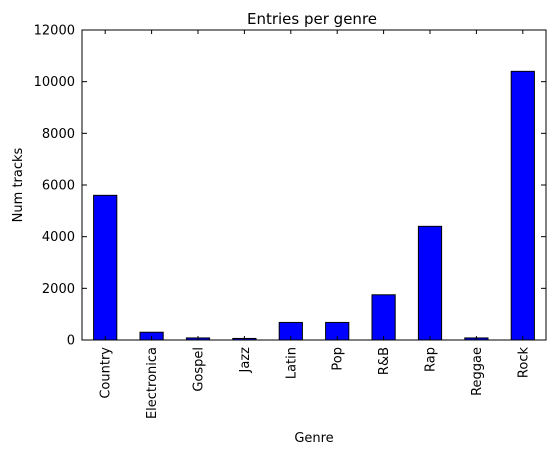 The height and width of the screenshot is (454, 555). Describe the element at coordinates (152, 383) in the screenshot. I see `x-tick-label: Electronica` at that location.